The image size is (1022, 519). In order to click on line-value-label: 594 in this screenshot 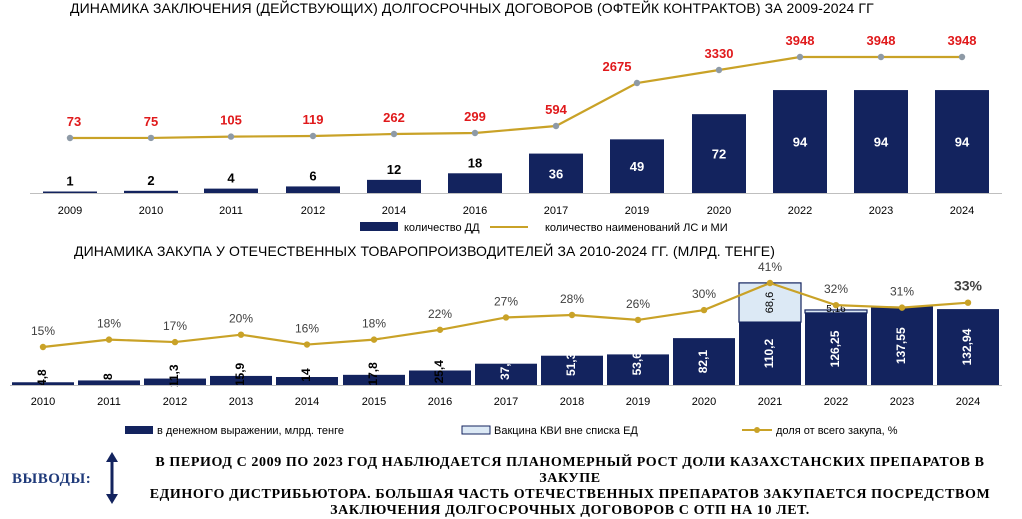, I will do `click(556, 109)`.